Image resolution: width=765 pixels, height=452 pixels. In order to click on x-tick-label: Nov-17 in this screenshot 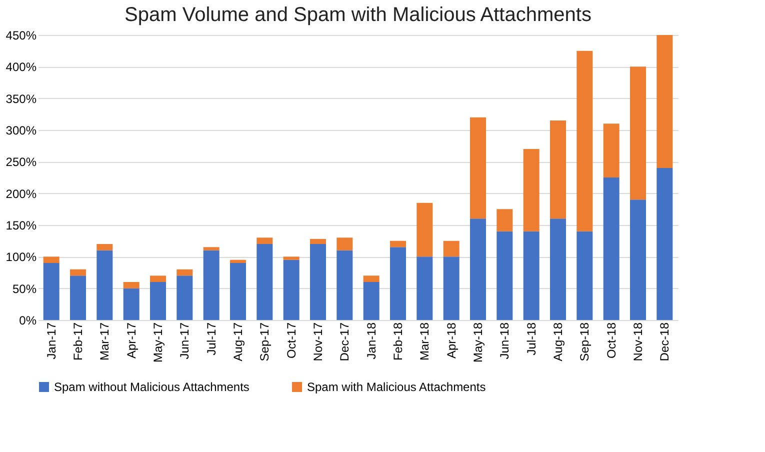, I will do `click(318, 342)`.